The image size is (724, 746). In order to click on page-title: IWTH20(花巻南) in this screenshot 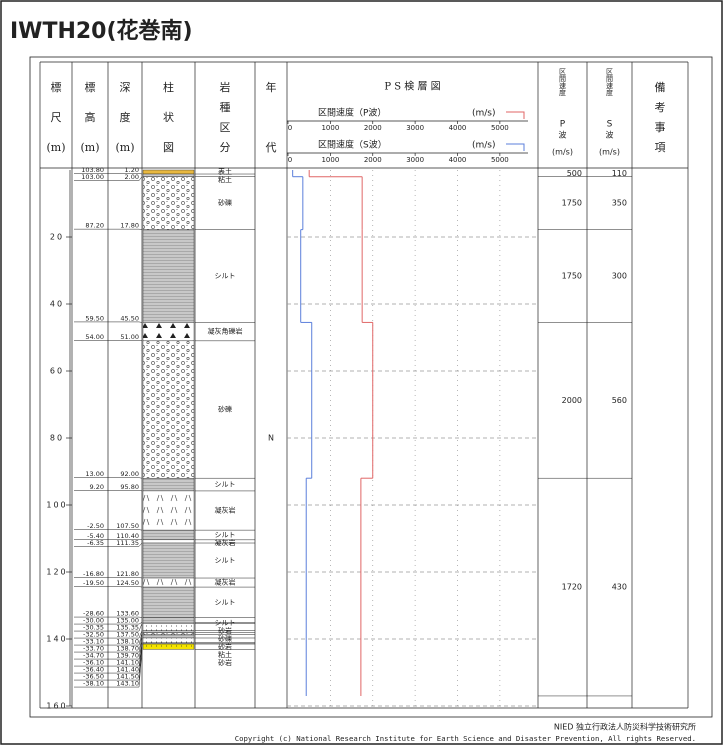, I will do `click(101, 31)`.